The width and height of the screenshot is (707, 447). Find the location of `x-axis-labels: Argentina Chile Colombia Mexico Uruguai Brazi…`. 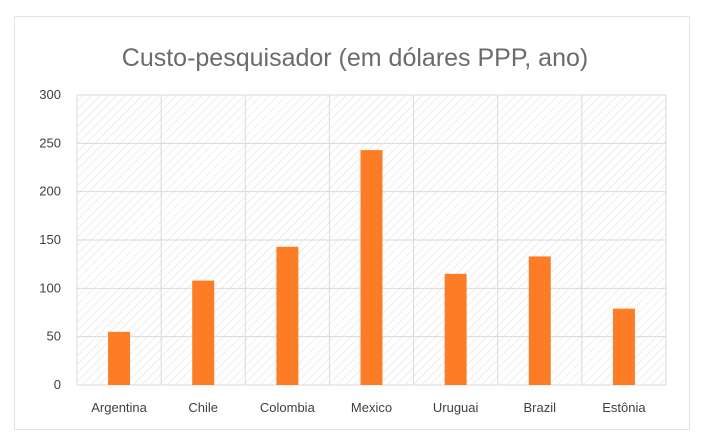

x-axis-labels: Argentina Chile Colombia Mexico Uruguai Brazi… is located at coordinates (368, 407).